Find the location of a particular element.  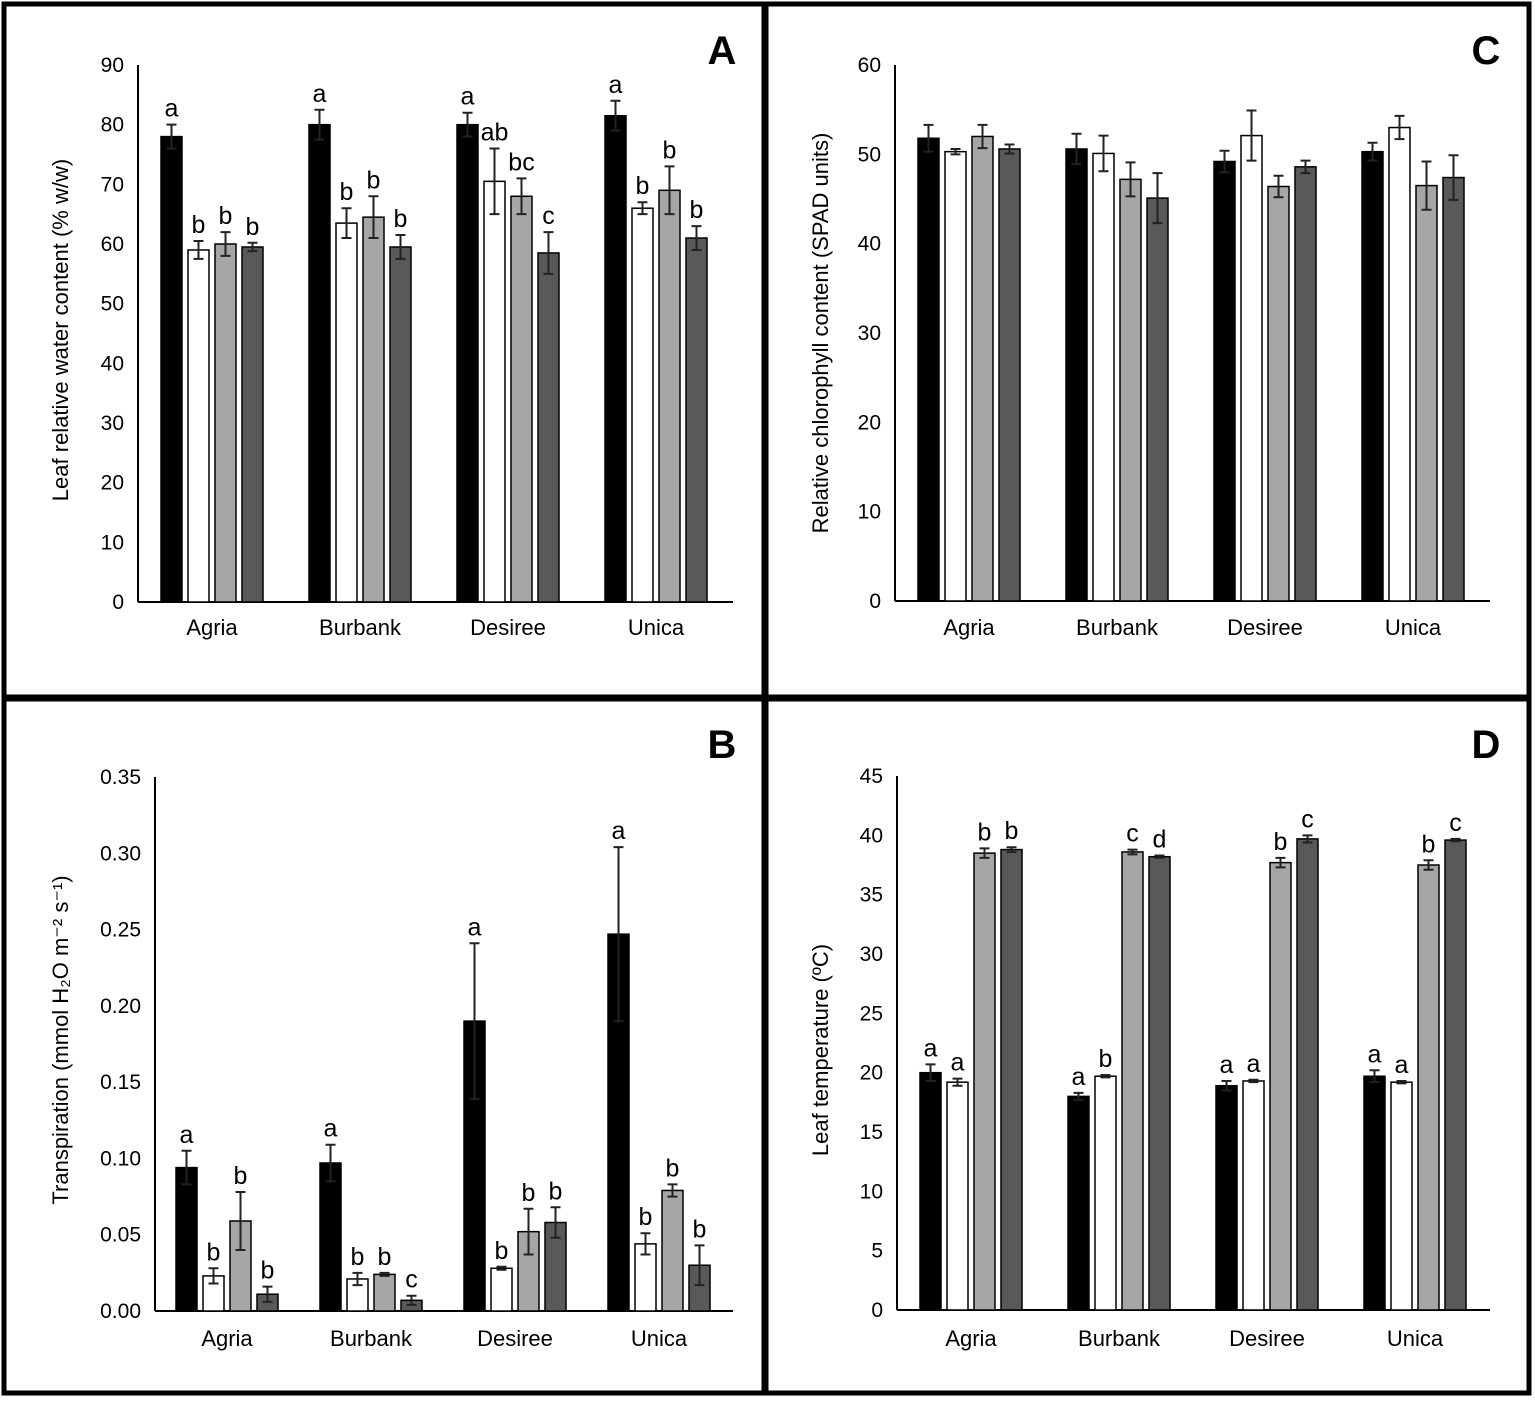

panel-c-x-tick-label: Desiree is located at coordinates (1265, 627).